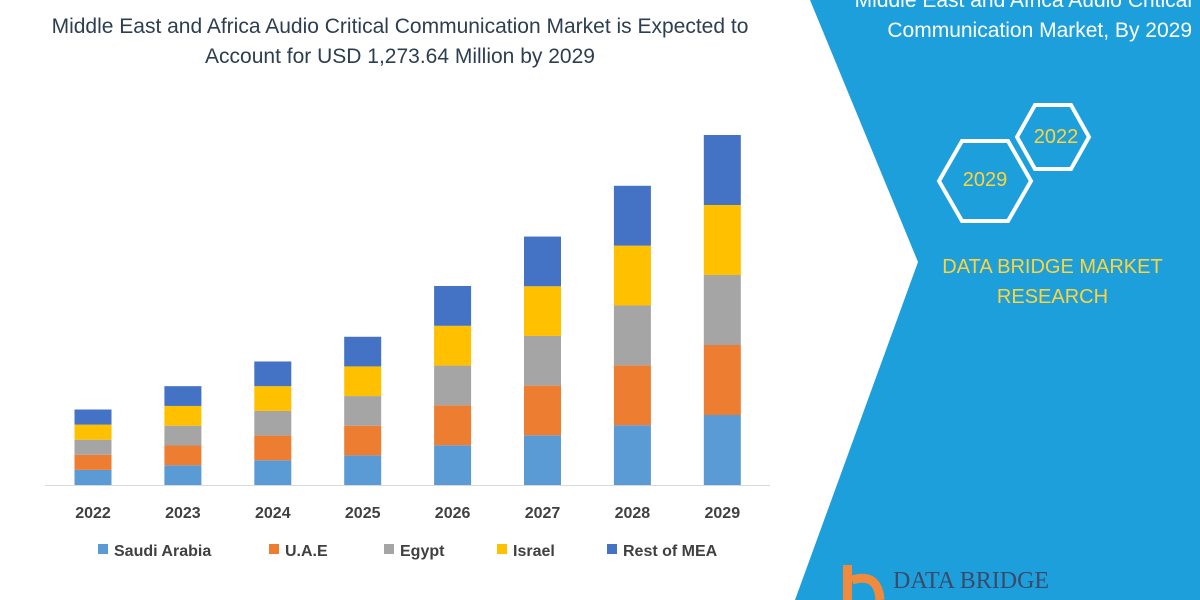  Describe the element at coordinates (723, 513) in the screenshot. I see `x-tick-label: 2029` at that location.